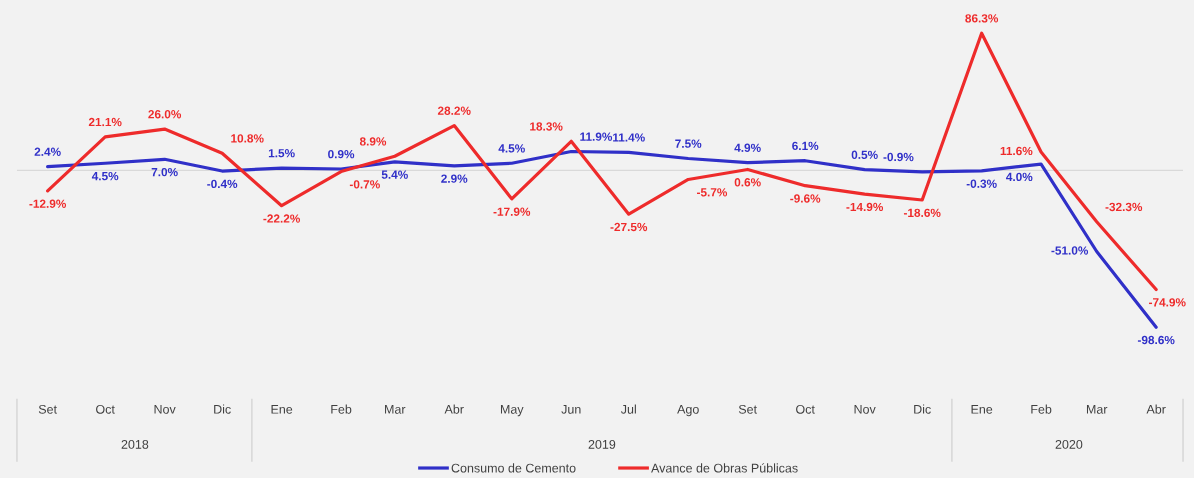 Image resolution: width=1194 pixels, height=478 pixels. Describe the element at coordinates (454, 110) in the screenshot. I see `data-label: 28.2%` at that location.